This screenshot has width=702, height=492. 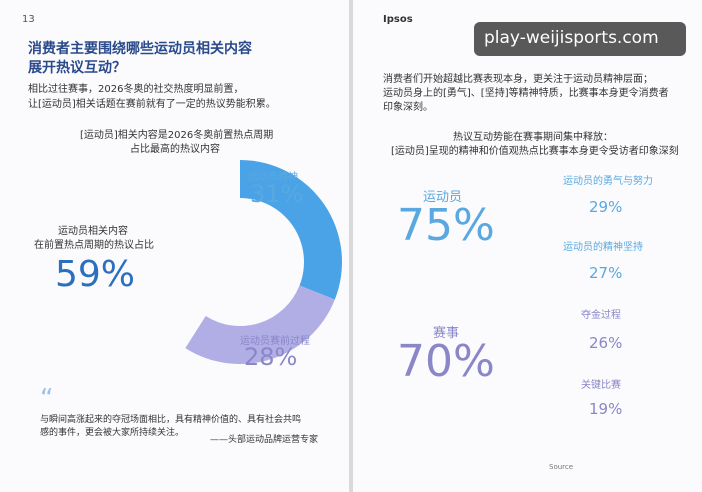 I want to click on item-value: 19%, so click(x=606, y=409).